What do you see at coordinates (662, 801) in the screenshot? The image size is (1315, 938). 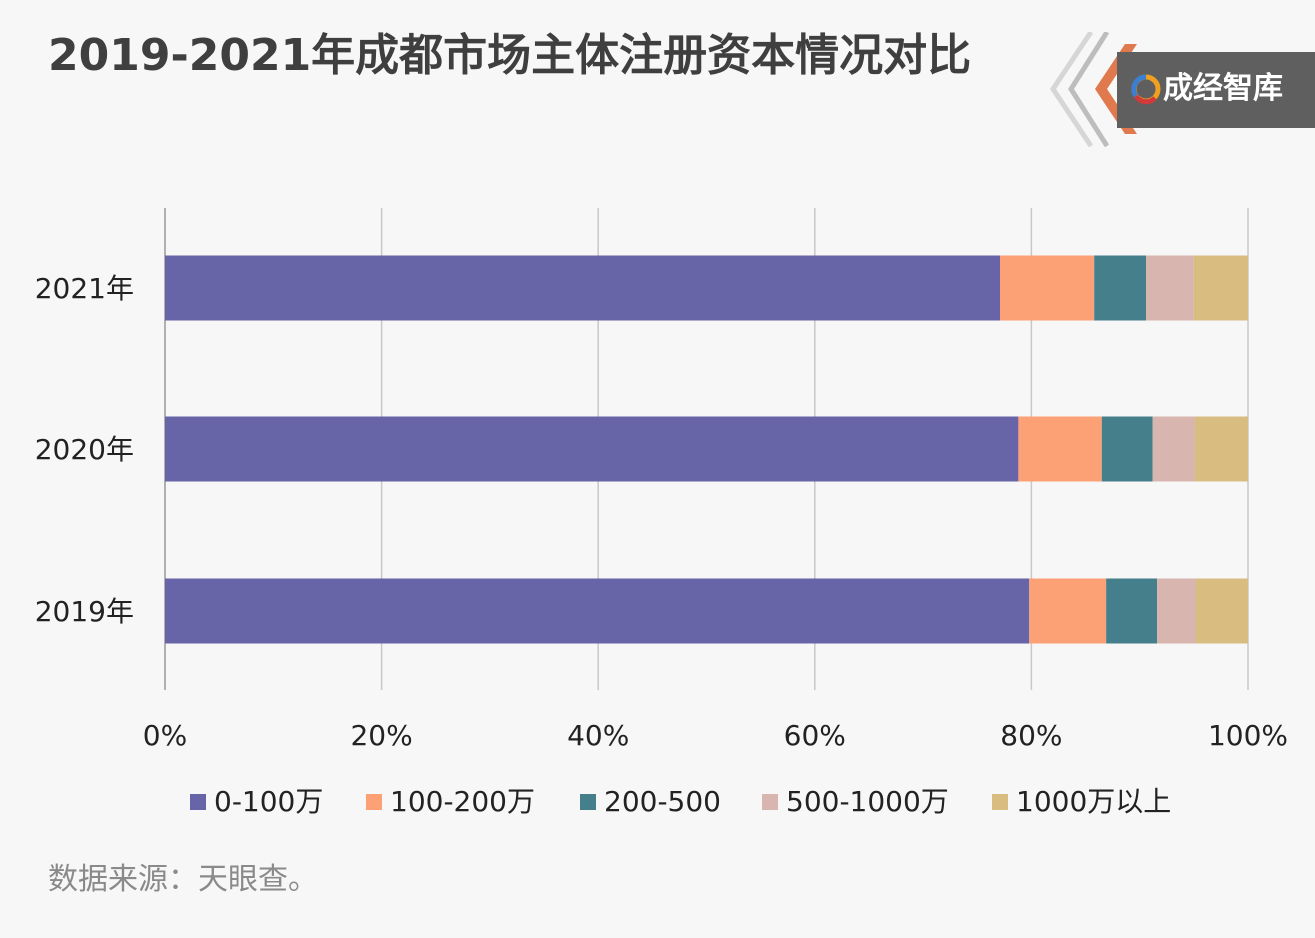 I see `legend-label: 200-500` at bounding box center [662, 801].